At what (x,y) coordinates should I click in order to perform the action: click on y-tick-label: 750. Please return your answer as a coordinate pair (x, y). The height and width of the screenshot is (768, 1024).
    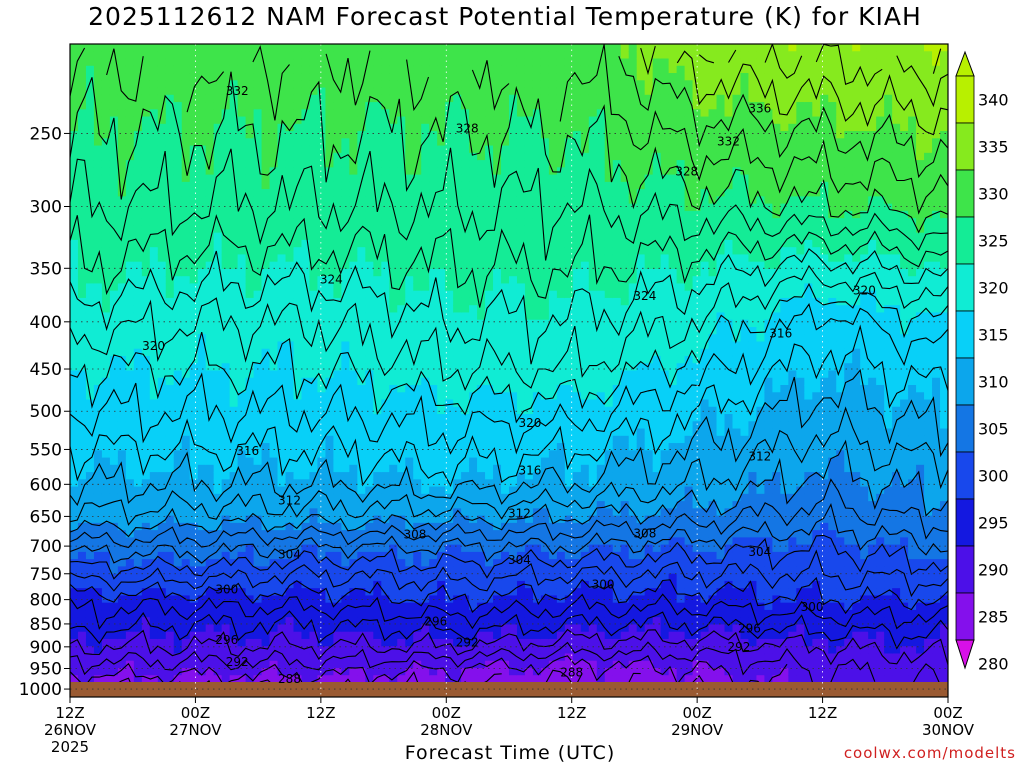
    Looking at the image, I should click on (46, 575).